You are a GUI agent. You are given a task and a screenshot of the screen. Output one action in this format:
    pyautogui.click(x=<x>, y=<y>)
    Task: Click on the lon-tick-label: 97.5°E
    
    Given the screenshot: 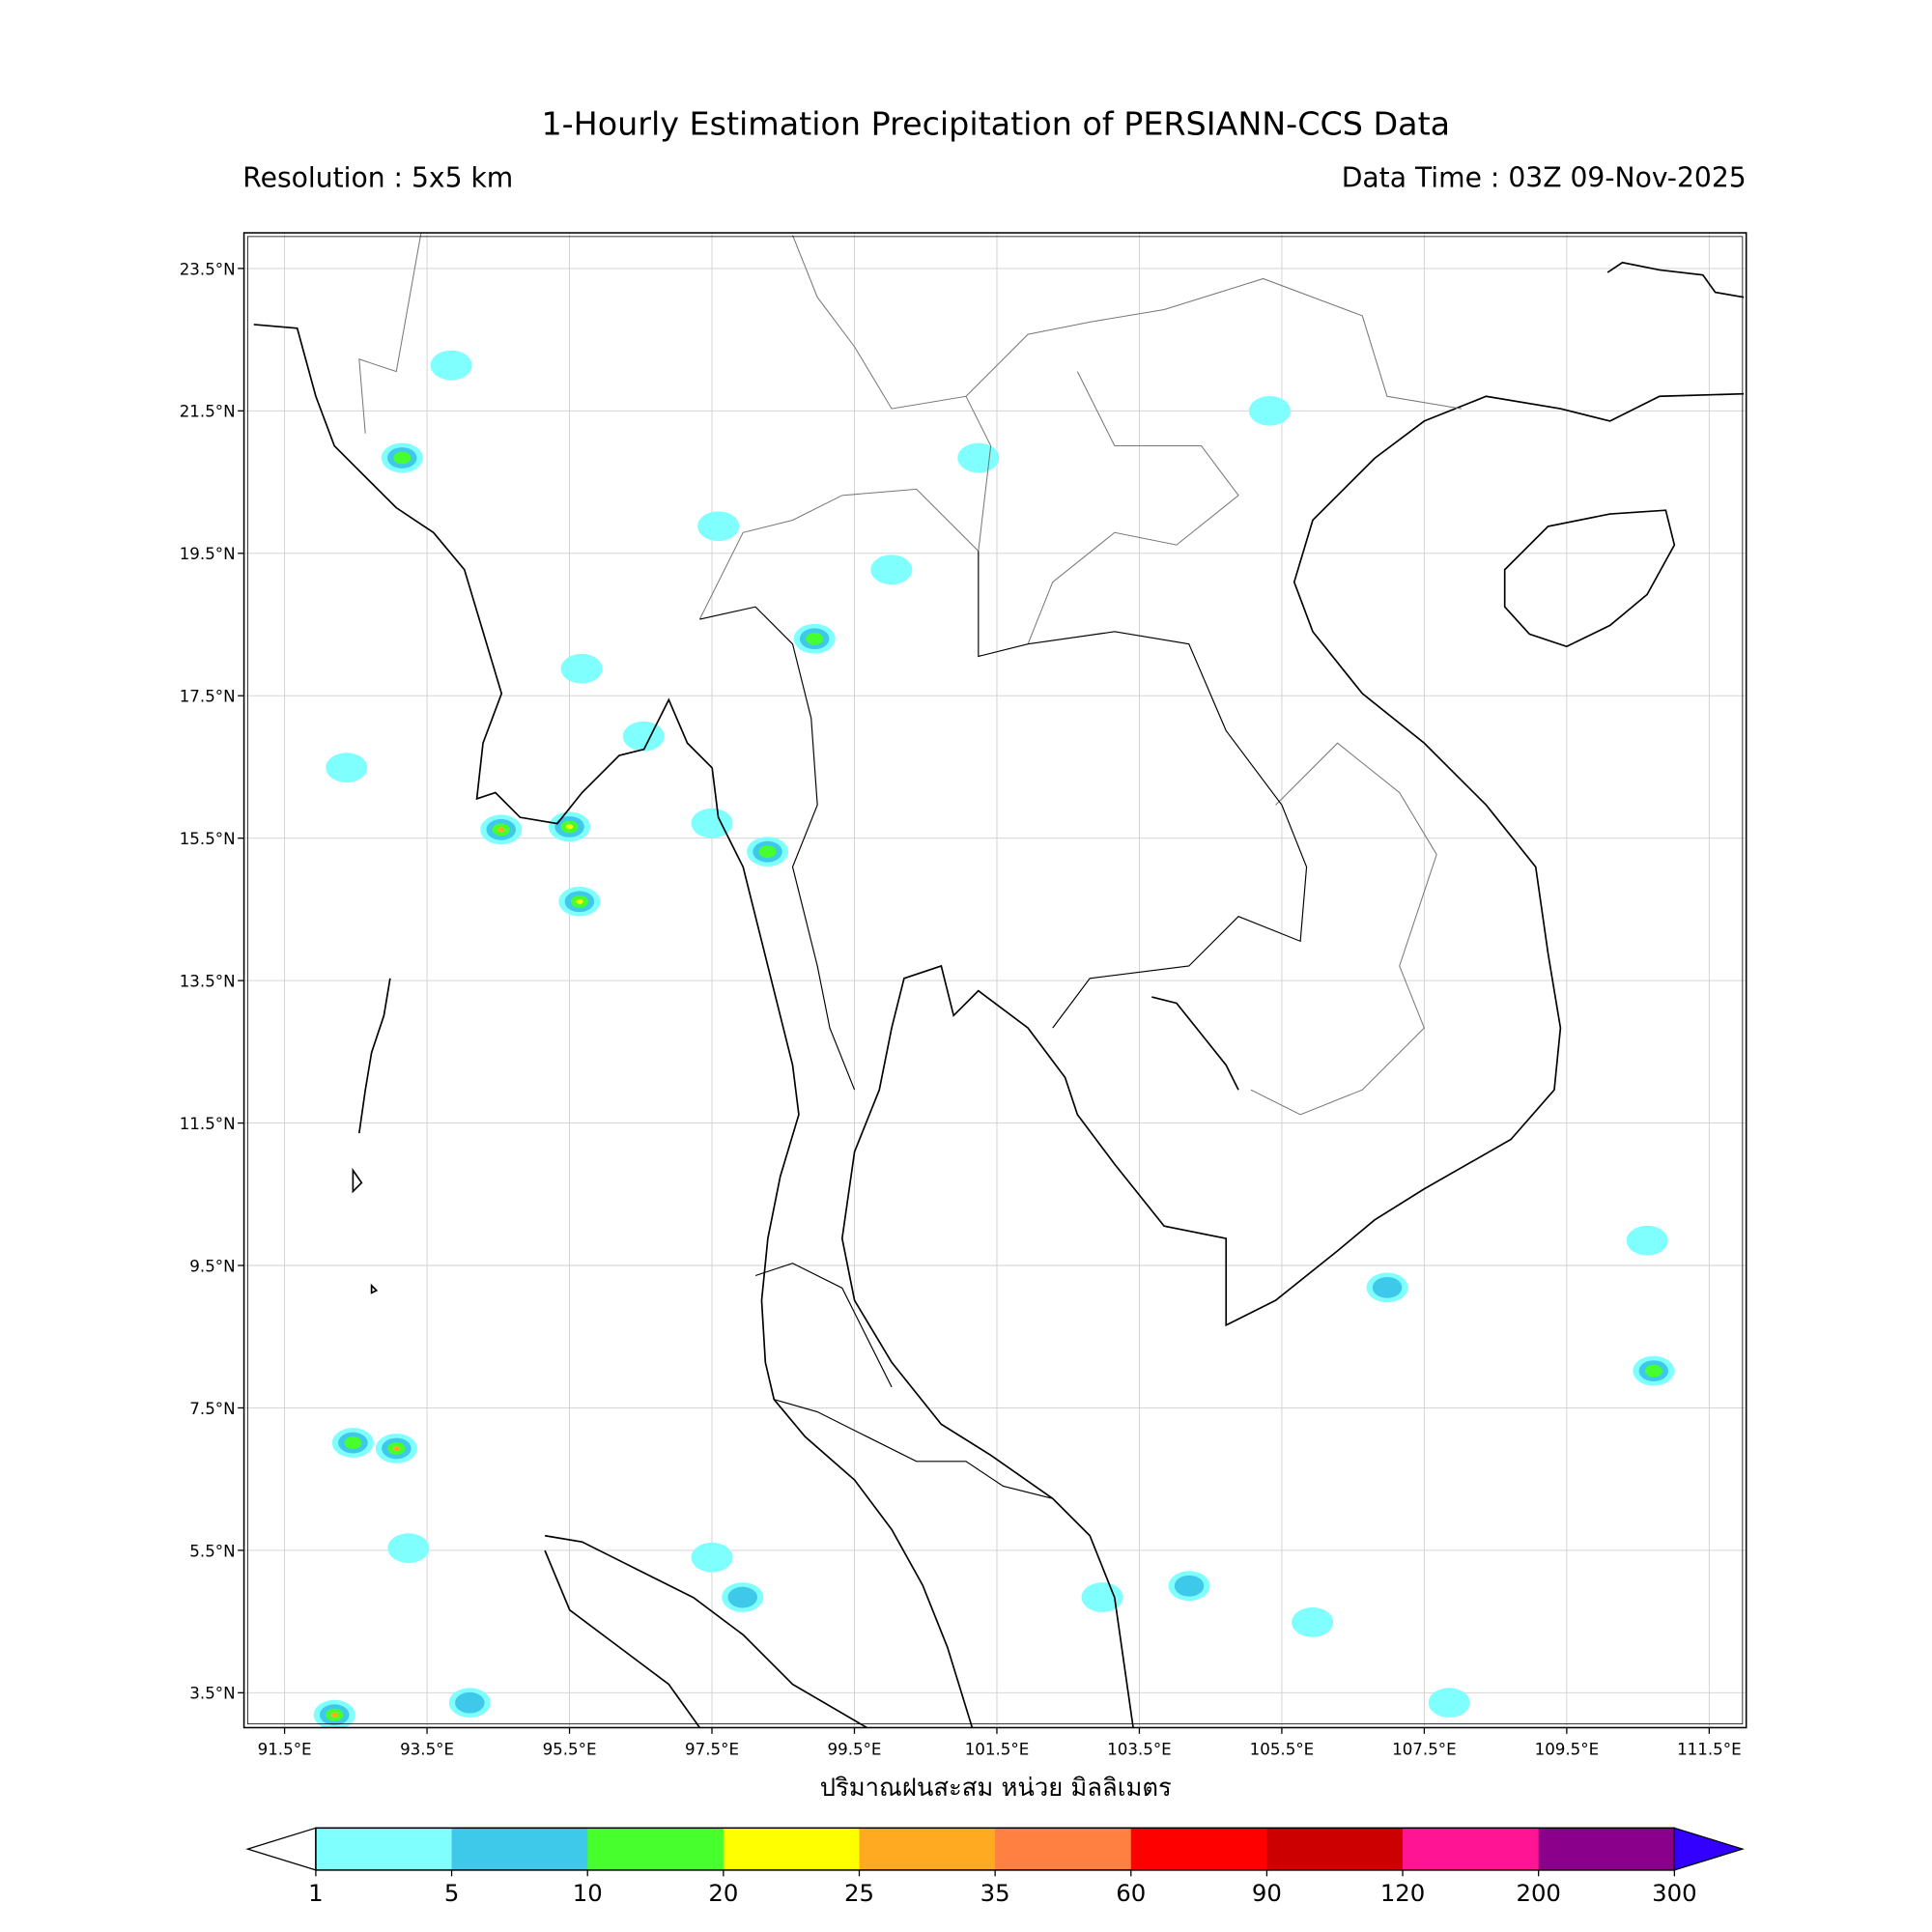 What is the action you would take?
    pyautogui.click(x=712, y=1750)
    